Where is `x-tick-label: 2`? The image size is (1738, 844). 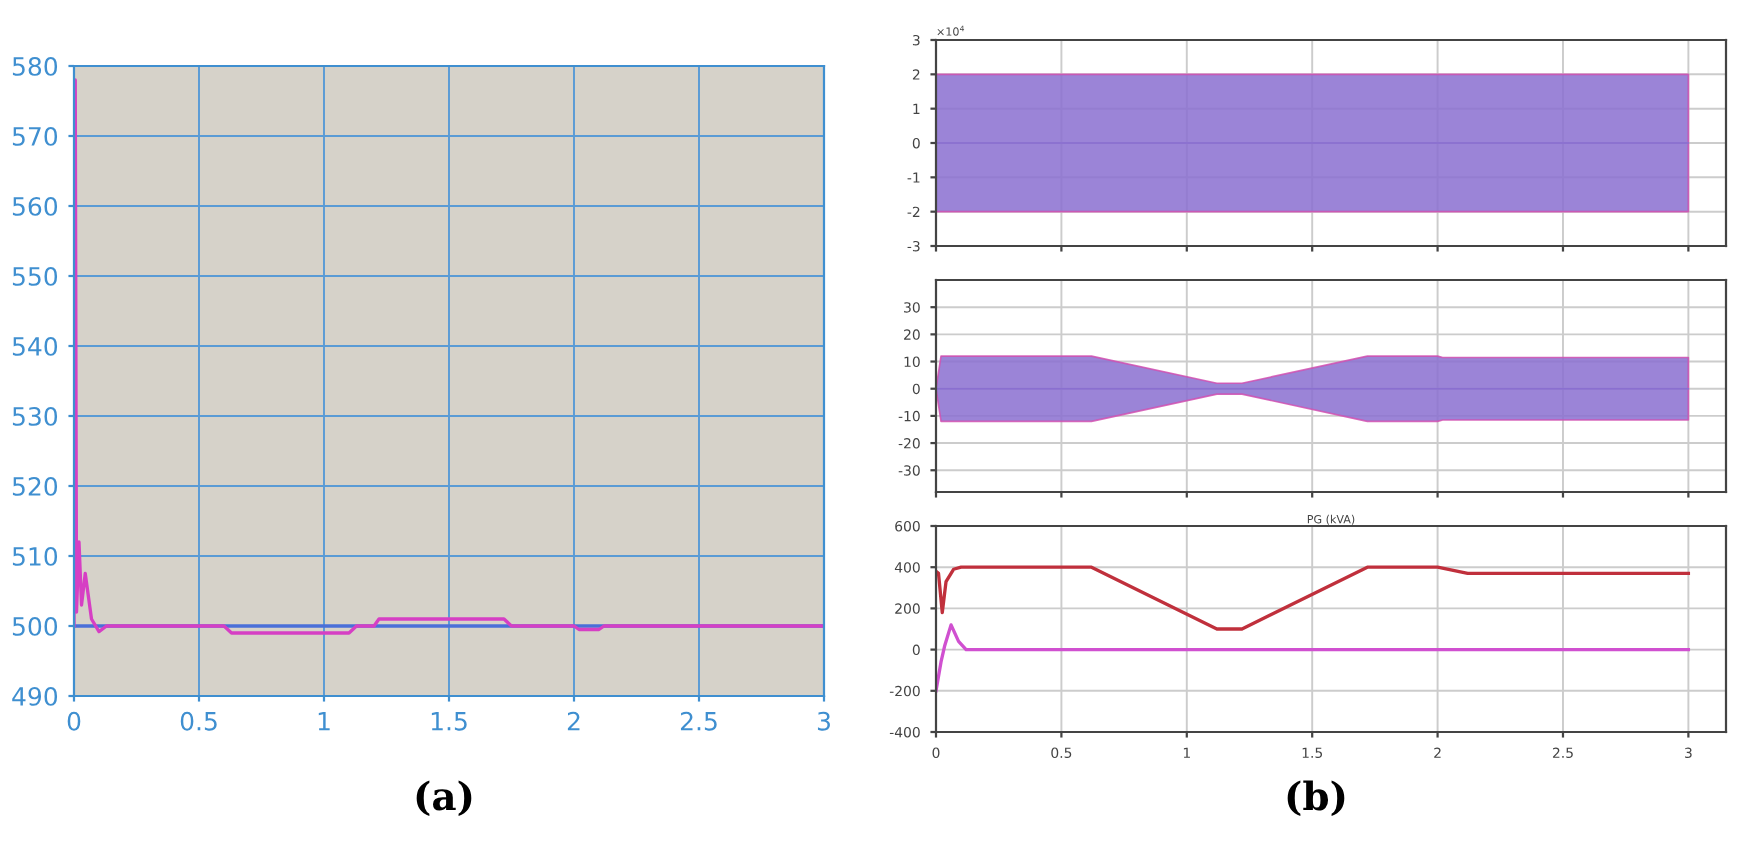
x-tick-label: 2 is located at coordinates (573, 721).